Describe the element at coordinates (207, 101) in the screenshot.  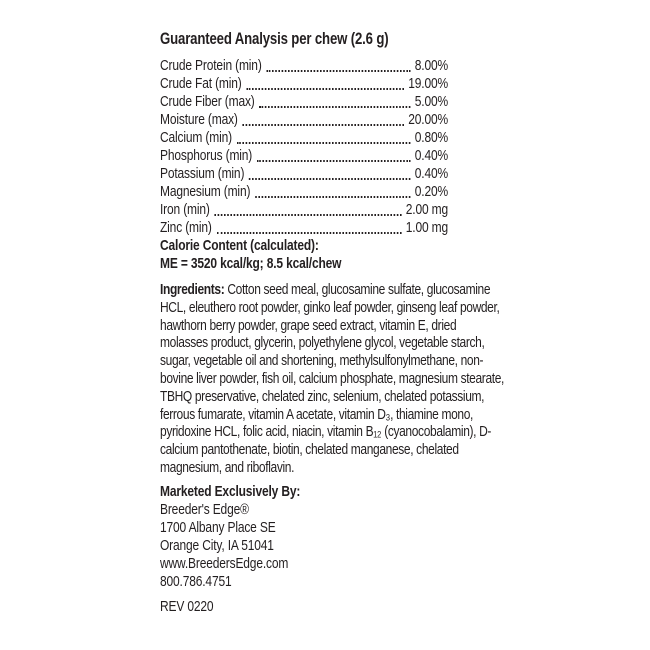
I see `analysis-row-label: Crude Fiber (max)` at that location.